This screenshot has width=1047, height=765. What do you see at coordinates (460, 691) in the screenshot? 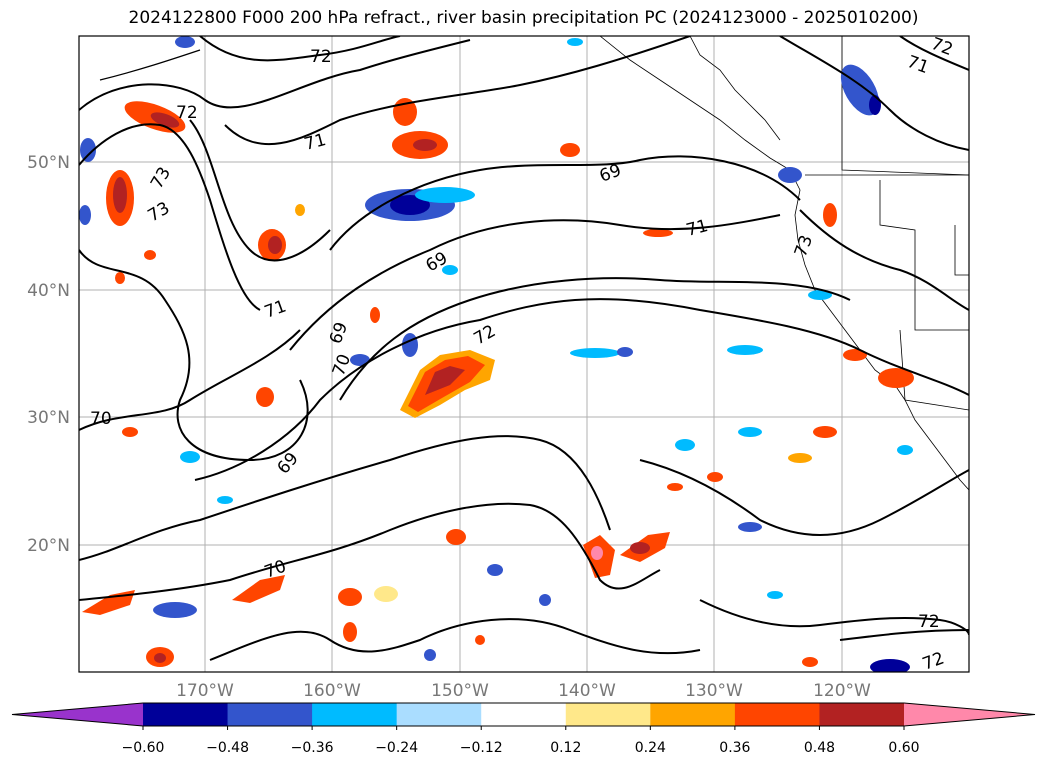
I see `lon-label: 150°W` at bounding box center [460, 691].